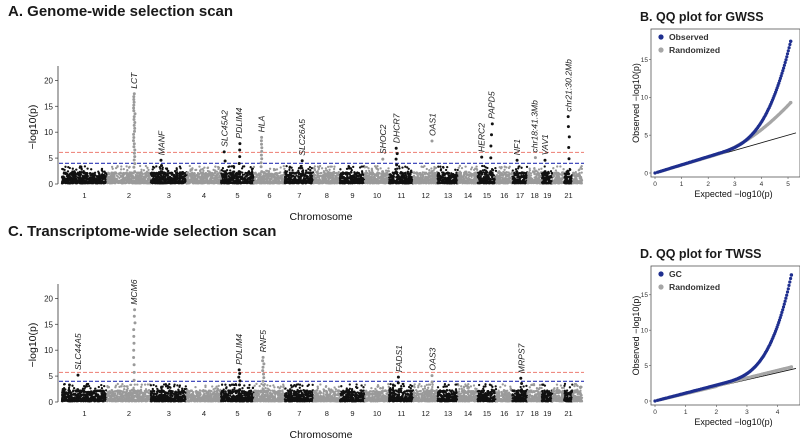  I want to click on y-axis-label: −log10(p), so click(33, 127).